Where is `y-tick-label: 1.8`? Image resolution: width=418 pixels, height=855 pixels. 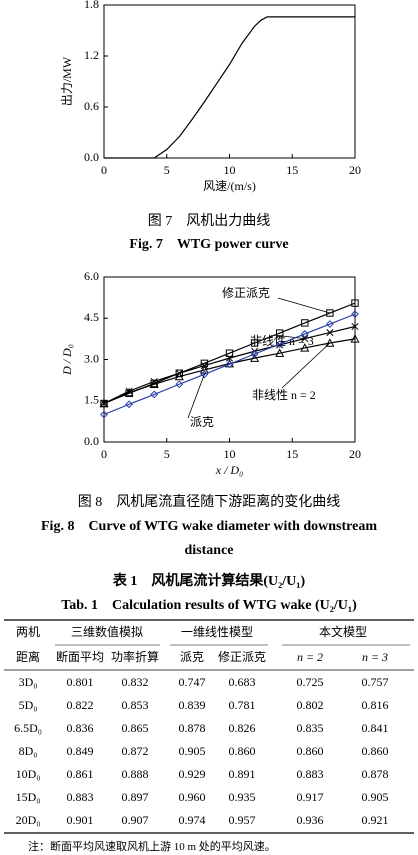 y-tick-label: 1.8 is located at coordinates (91, 5).